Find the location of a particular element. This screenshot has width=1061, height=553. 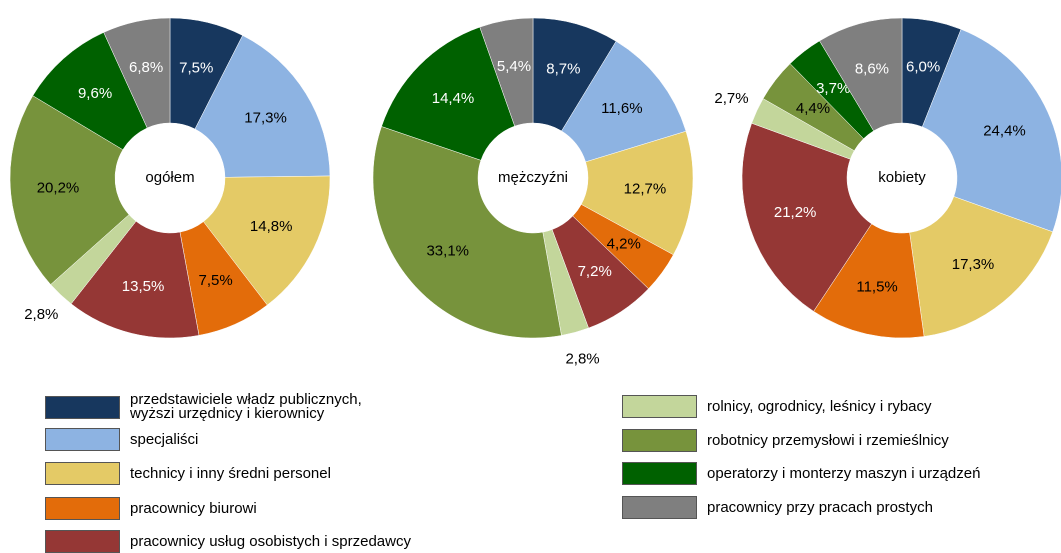

legend-label: technicy i inny średni personel is located at coordinates (230, 473).